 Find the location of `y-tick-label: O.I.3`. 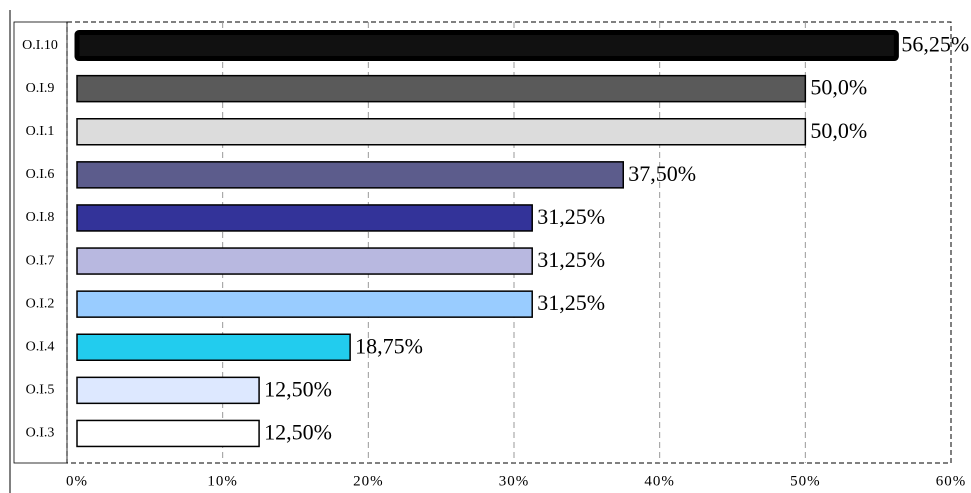

y-tick-label: O.I.3 is located at coordinates (40, 433).